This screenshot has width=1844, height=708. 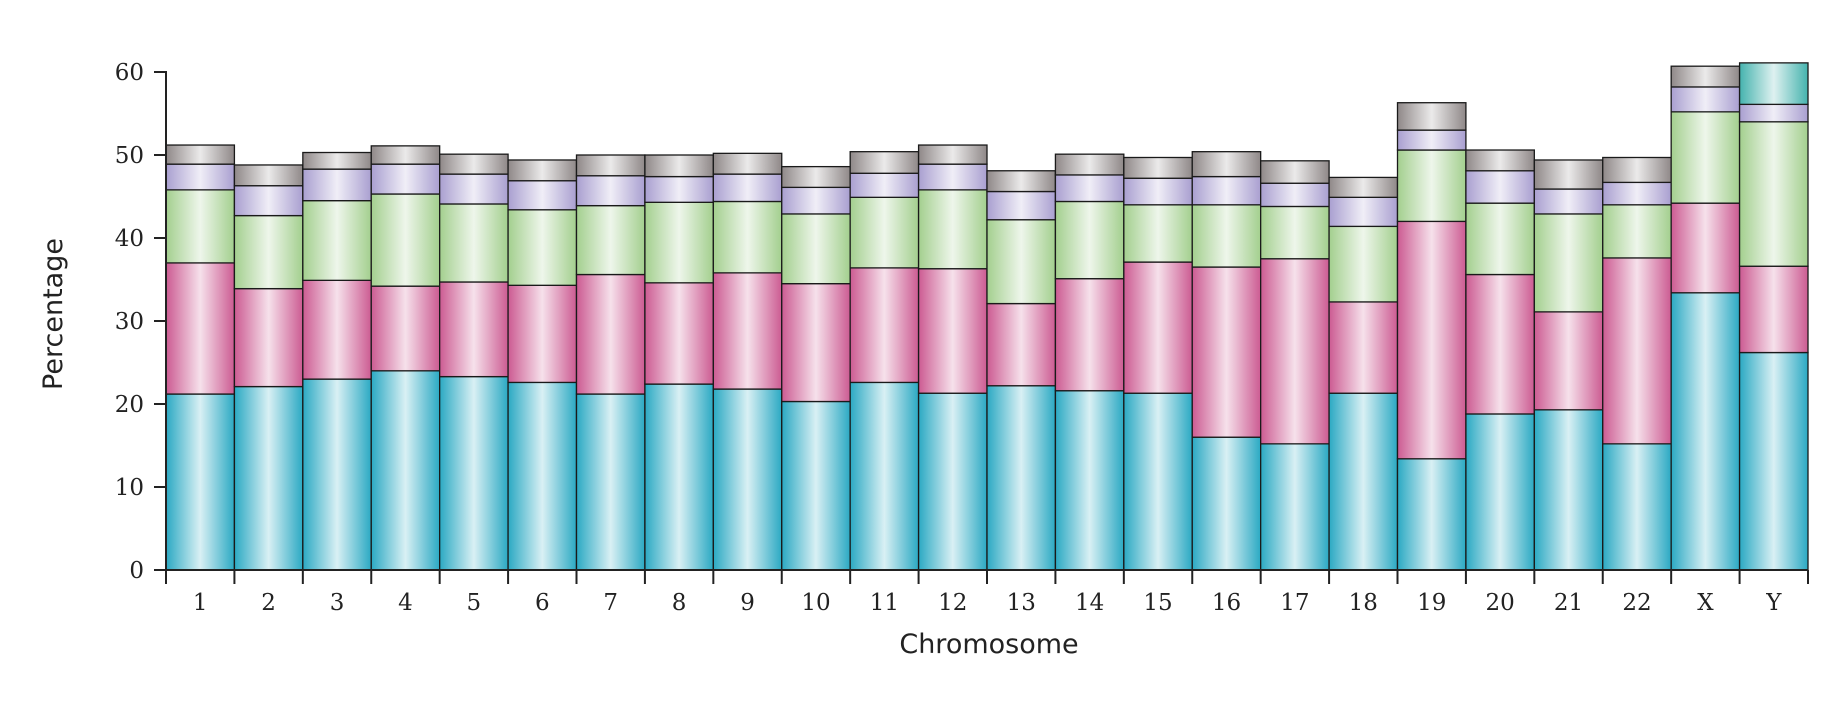 I want to click on y-axis-ticks: 0 10 20 30 40 50 60, so click(x=140, y=322).